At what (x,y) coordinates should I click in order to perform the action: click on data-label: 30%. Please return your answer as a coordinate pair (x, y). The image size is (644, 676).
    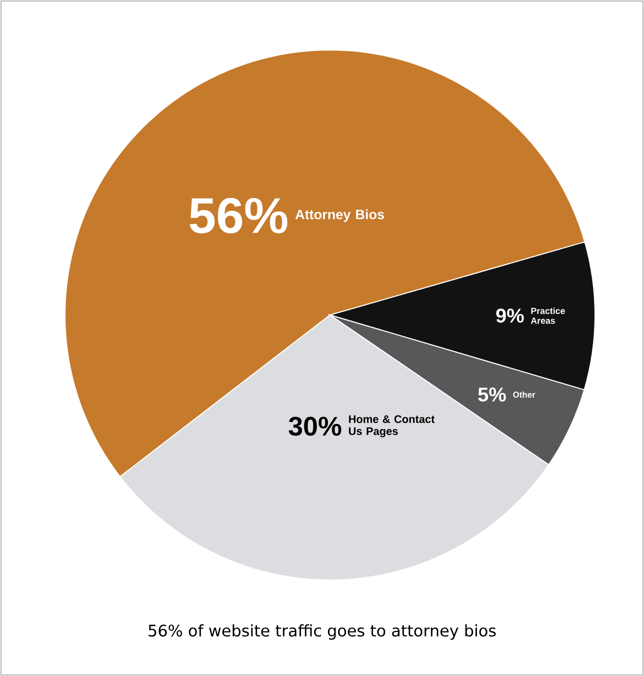
    Looking at the image, I should click on (315, 426).